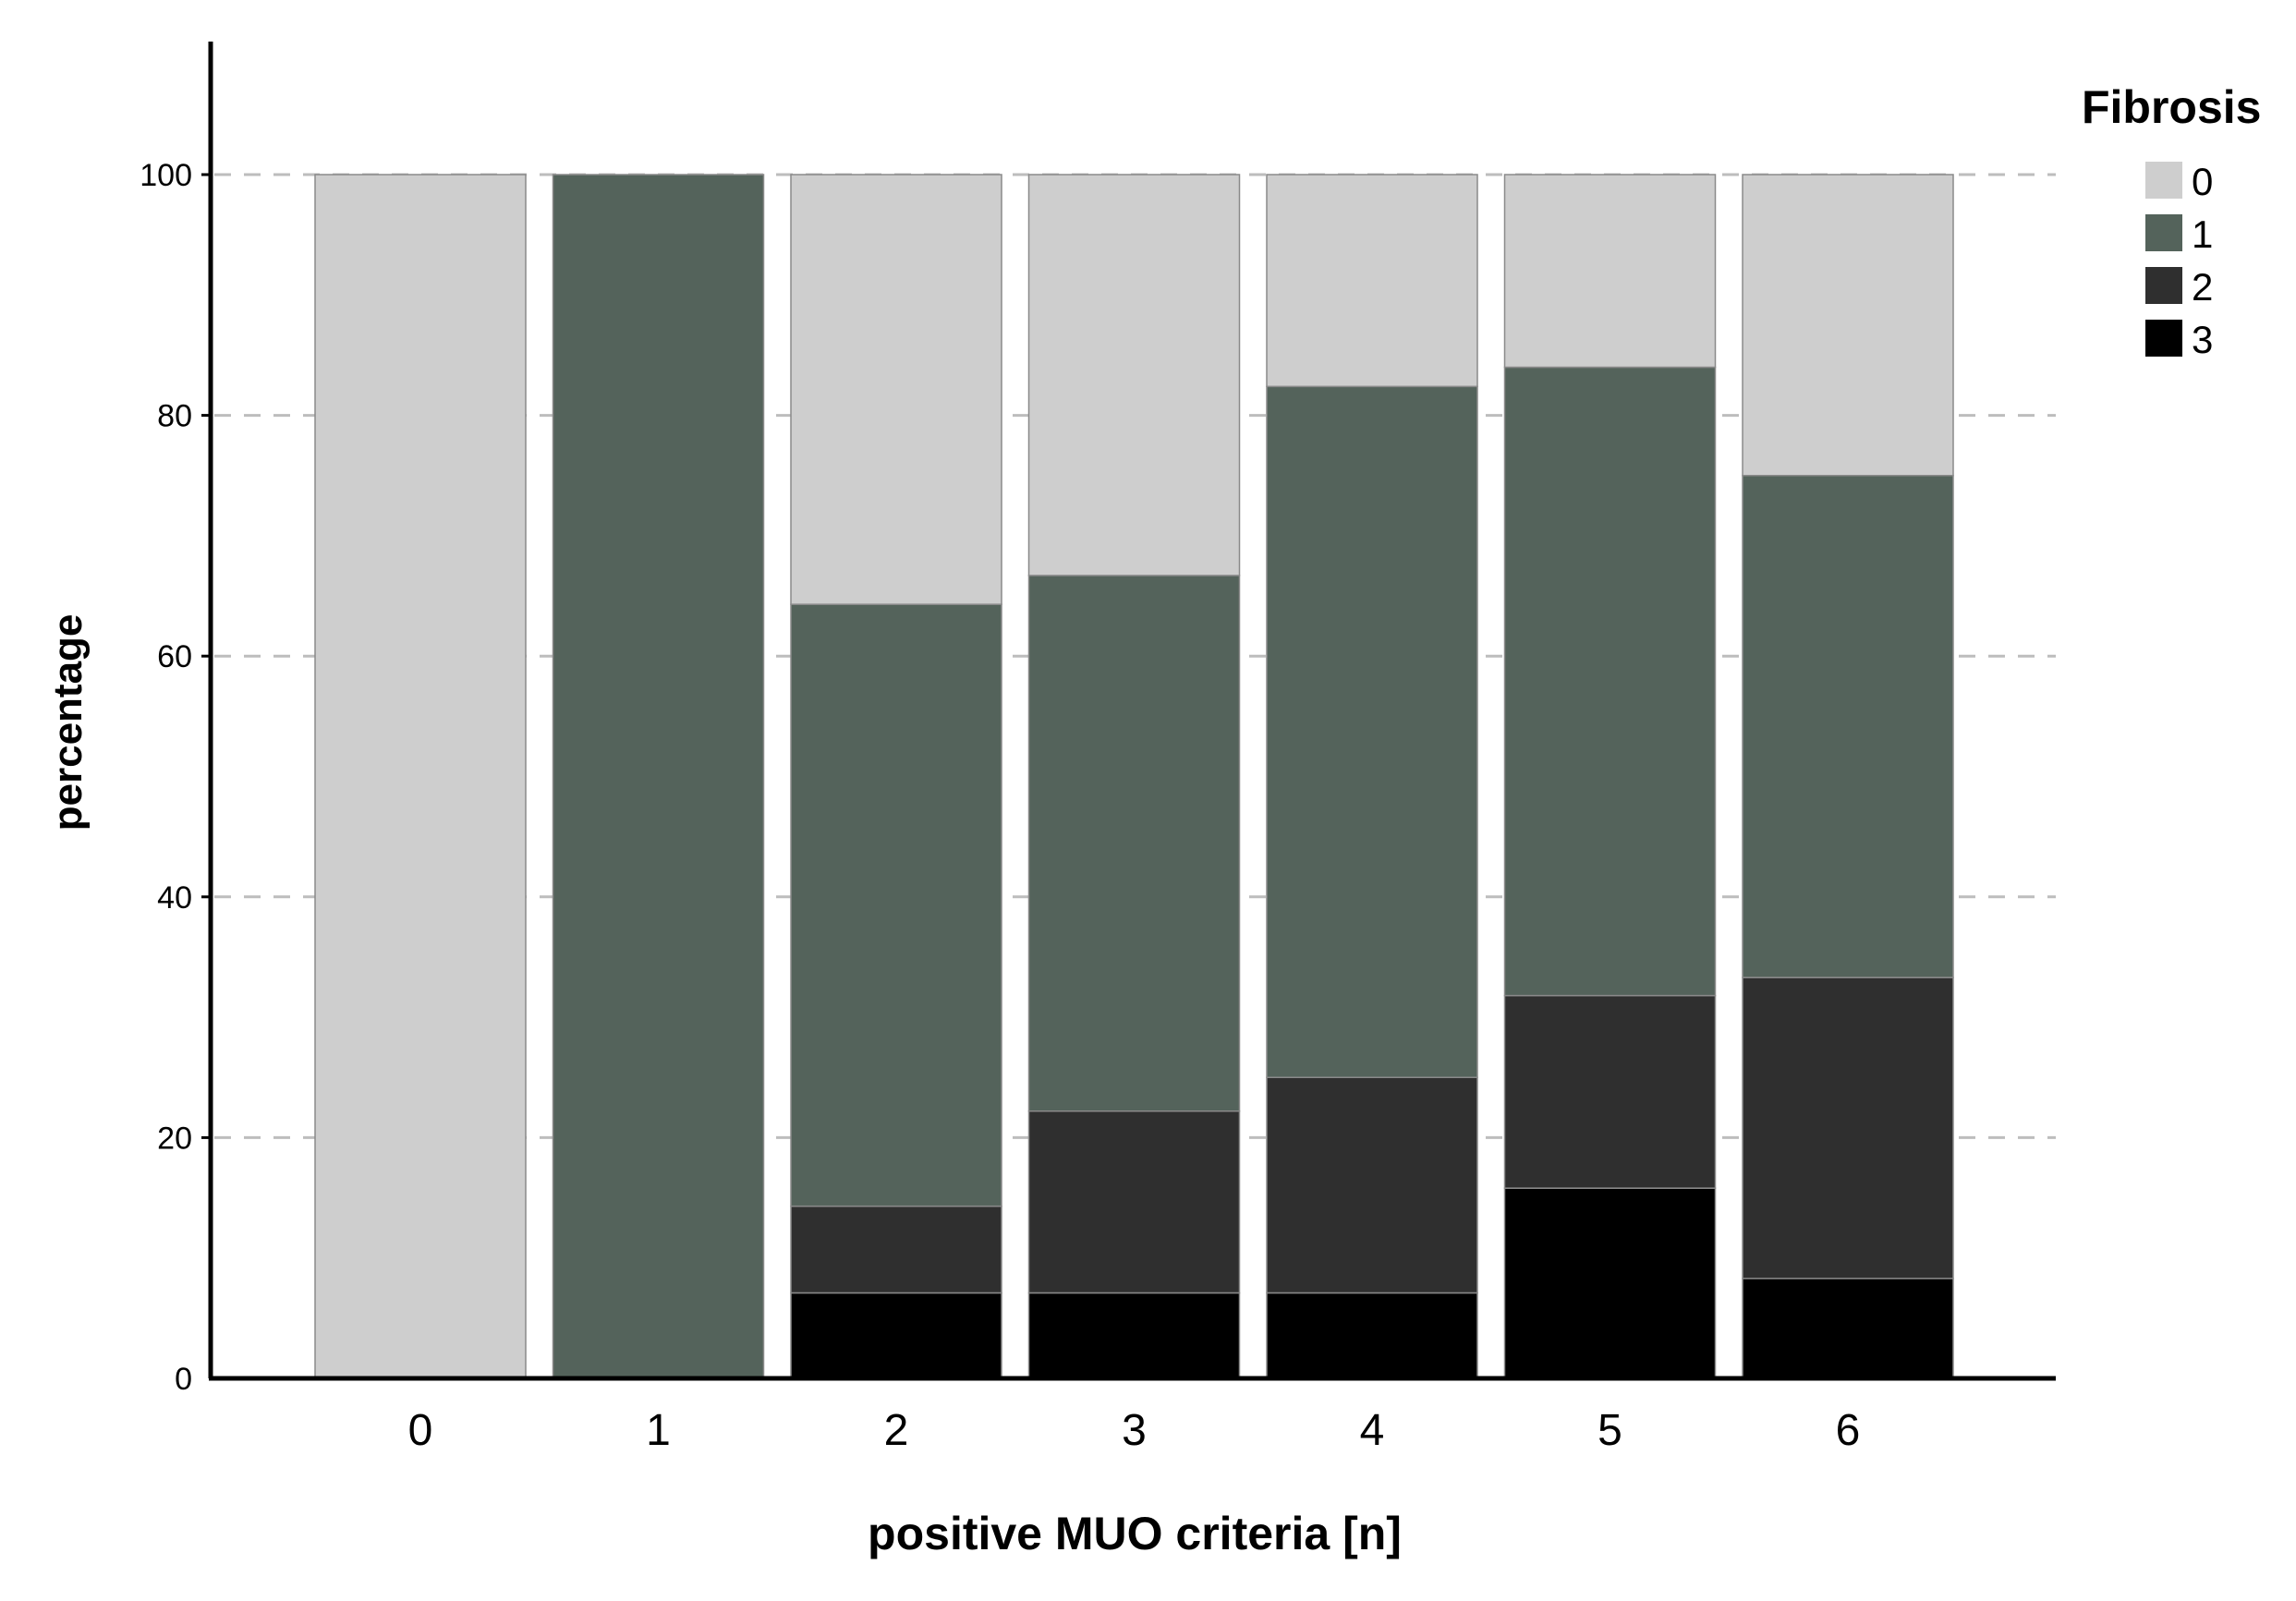 The width and height of the screenshot is (2296, 1601). I want to click on legend-label-2: 2, so click(2202, 287).